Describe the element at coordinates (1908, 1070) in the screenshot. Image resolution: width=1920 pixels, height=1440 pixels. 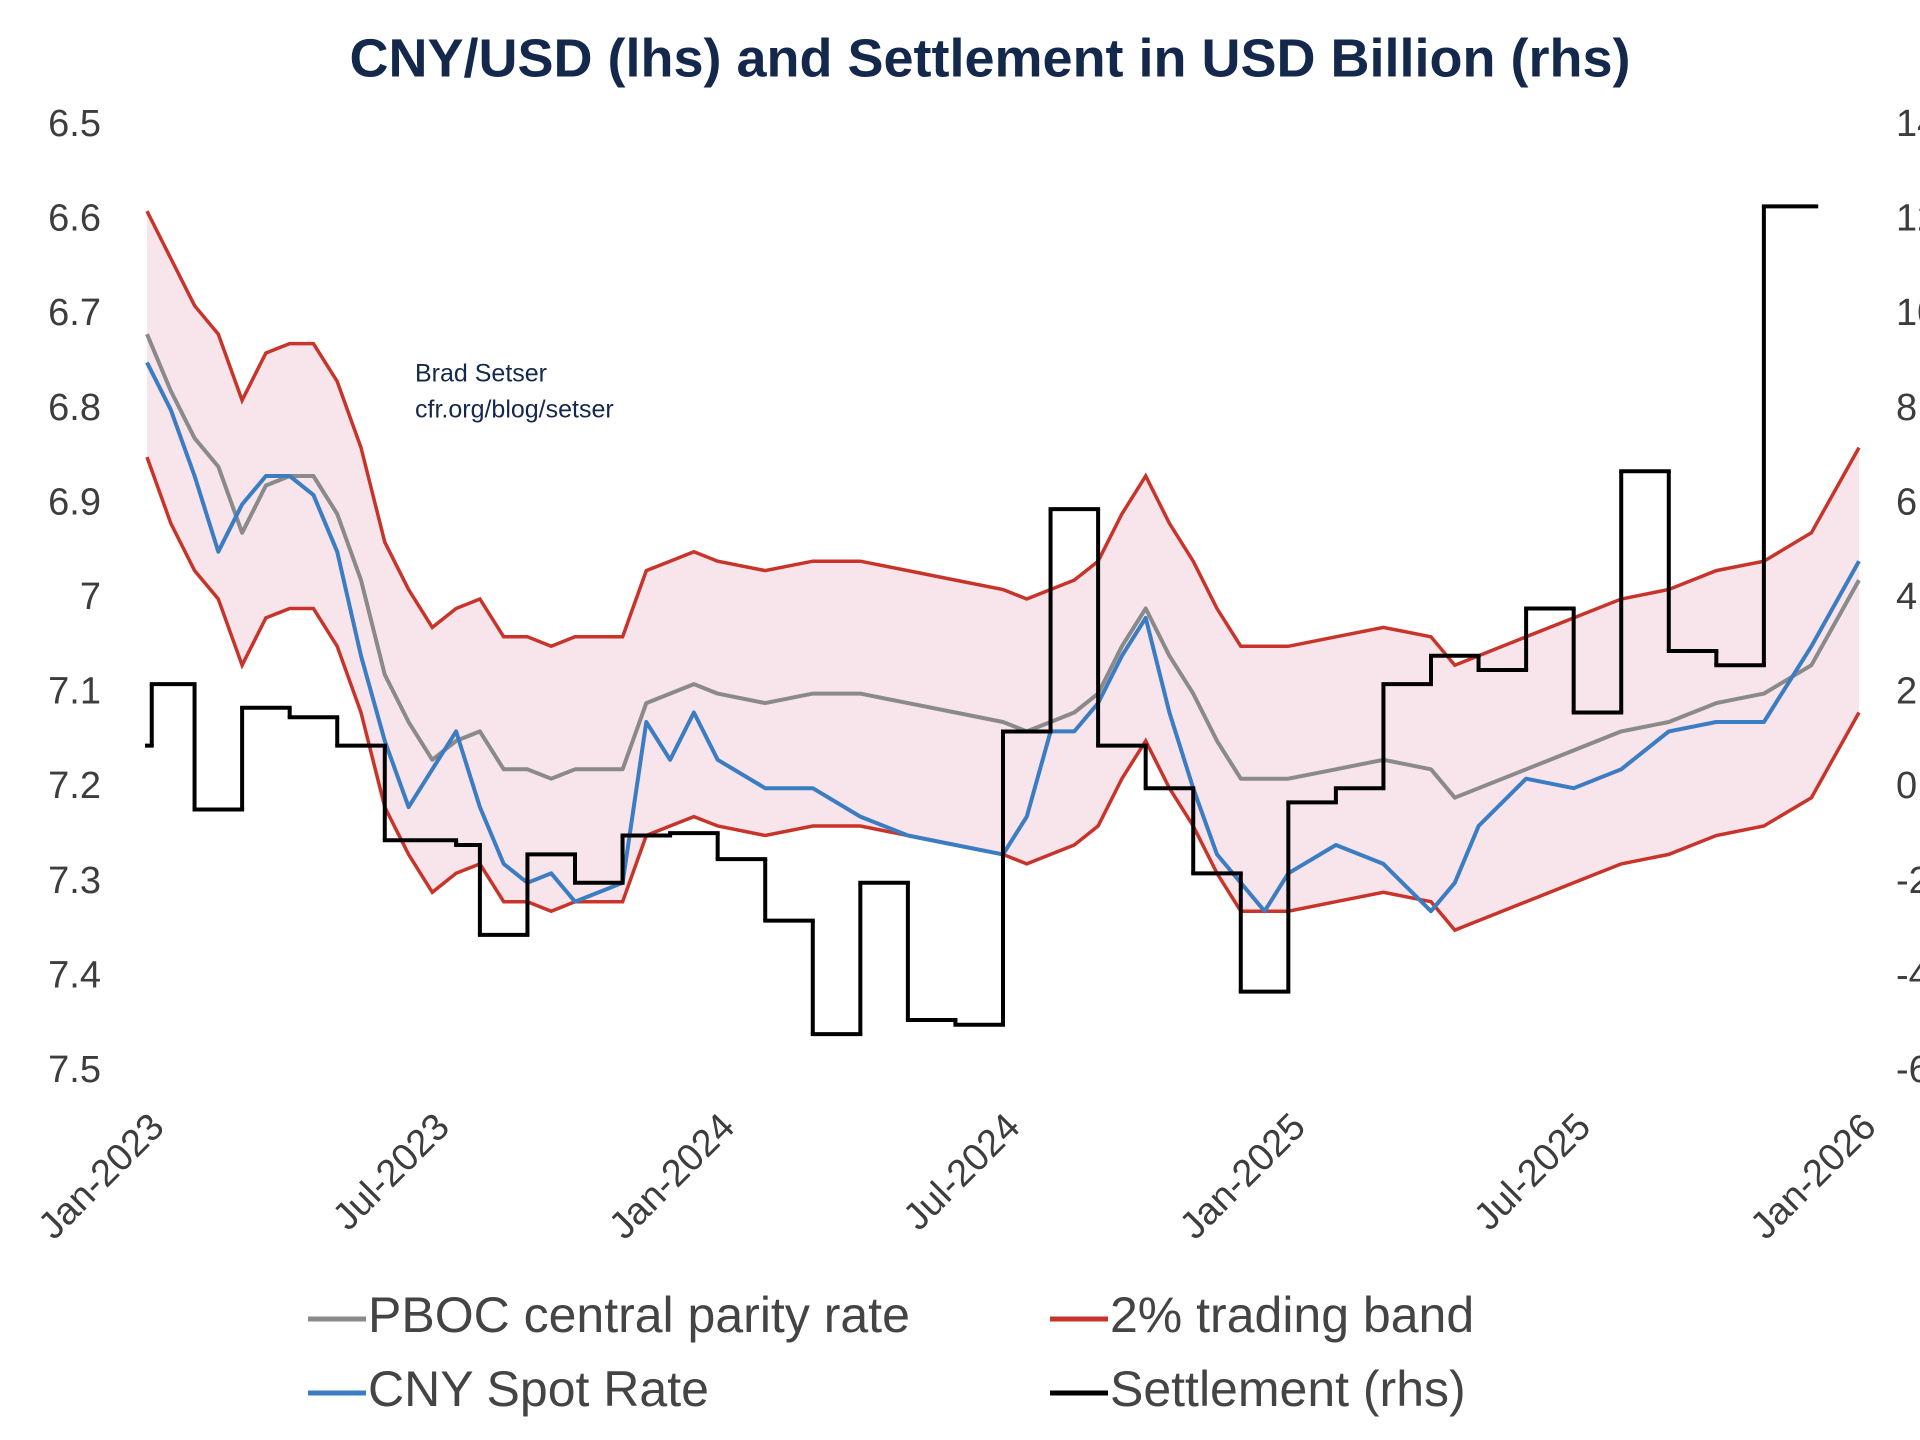
I see `y2-tick-label: -6` at that location.